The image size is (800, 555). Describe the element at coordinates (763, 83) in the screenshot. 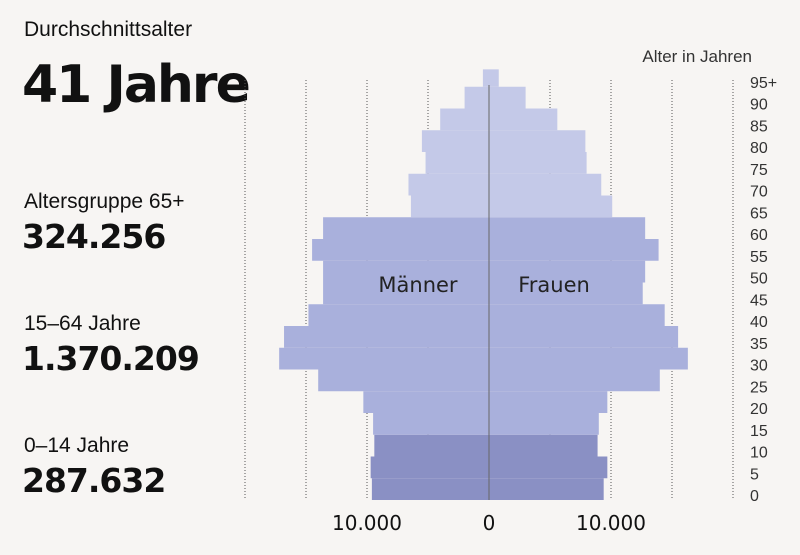

I see `y-tick-label: 95+` at that location.